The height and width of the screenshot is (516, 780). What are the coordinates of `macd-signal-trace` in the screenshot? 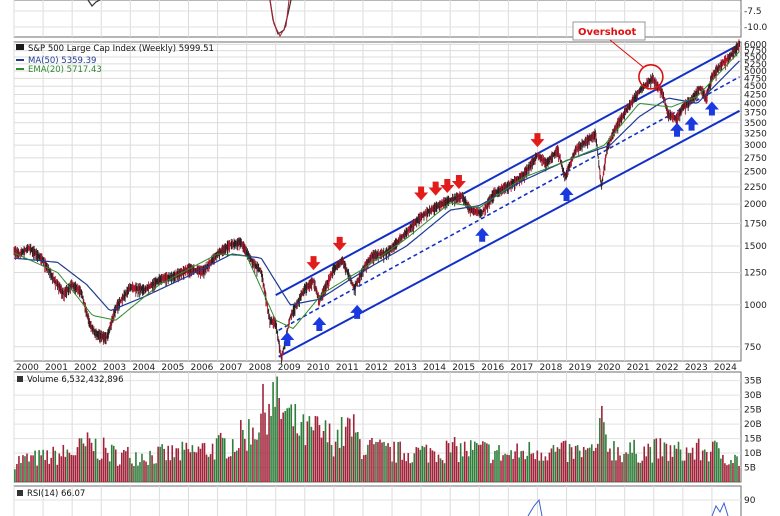 It's located at (279, 19).